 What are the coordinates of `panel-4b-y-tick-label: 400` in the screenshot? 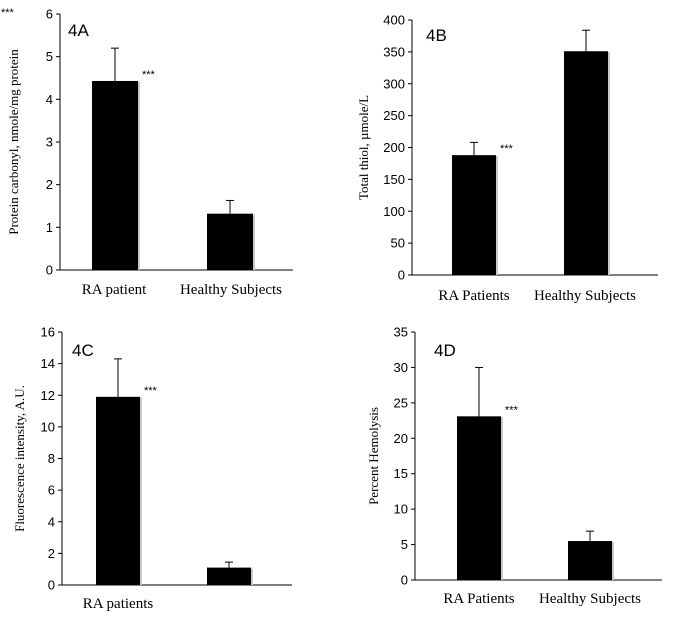 It's located at (394, 20).